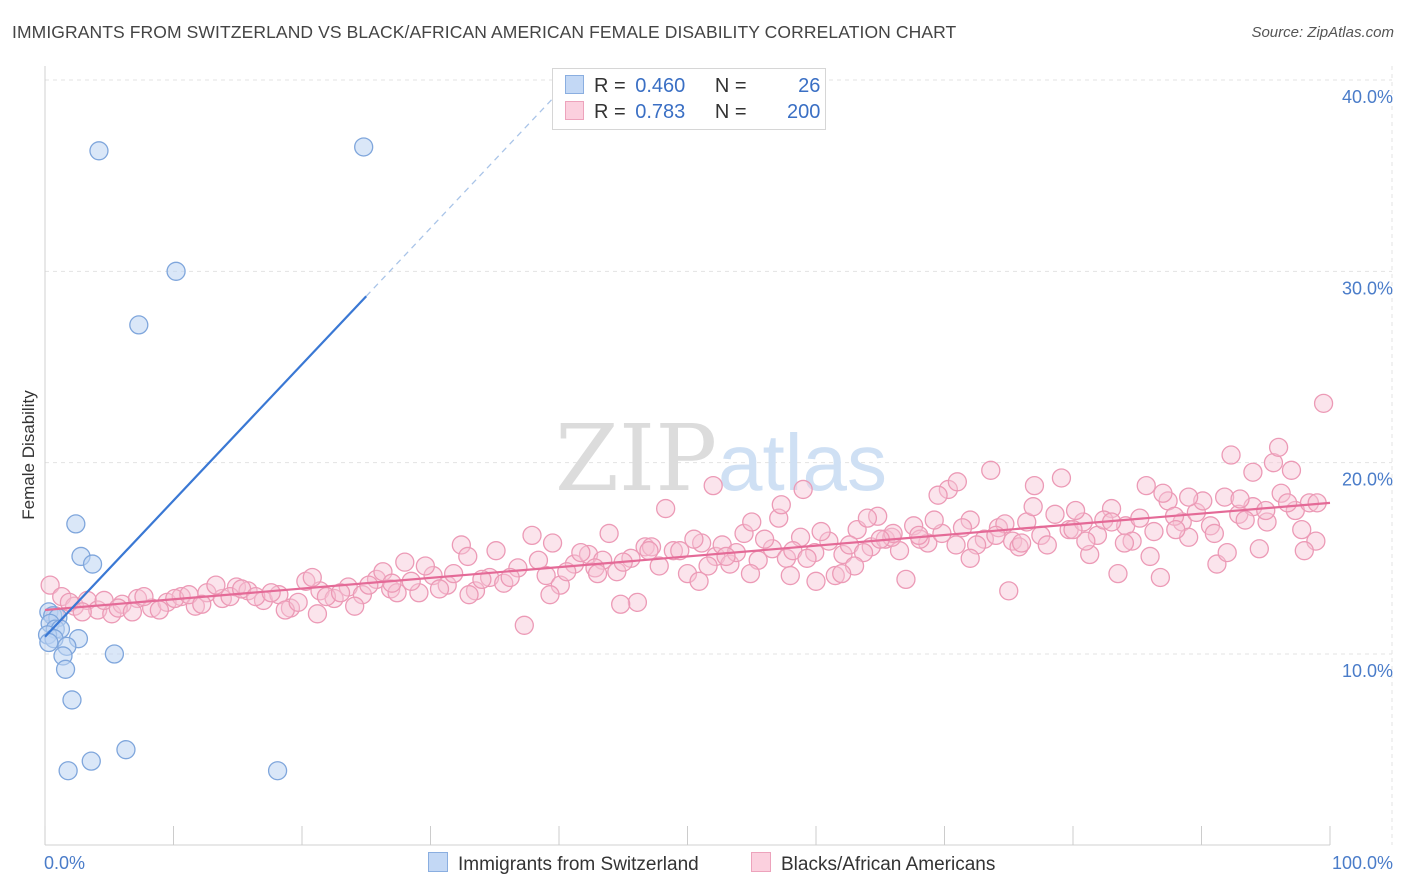  I want to click on trendline-blacks, so click(687, 556).